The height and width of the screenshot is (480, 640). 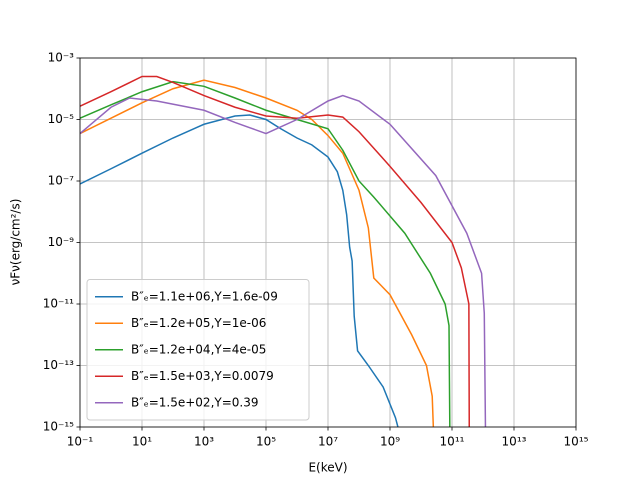 What do you see at coordinates (61, 181) in the screenshot?
I see `y-tick-label: 10⁻⁷` at bounding box center [61, 181].